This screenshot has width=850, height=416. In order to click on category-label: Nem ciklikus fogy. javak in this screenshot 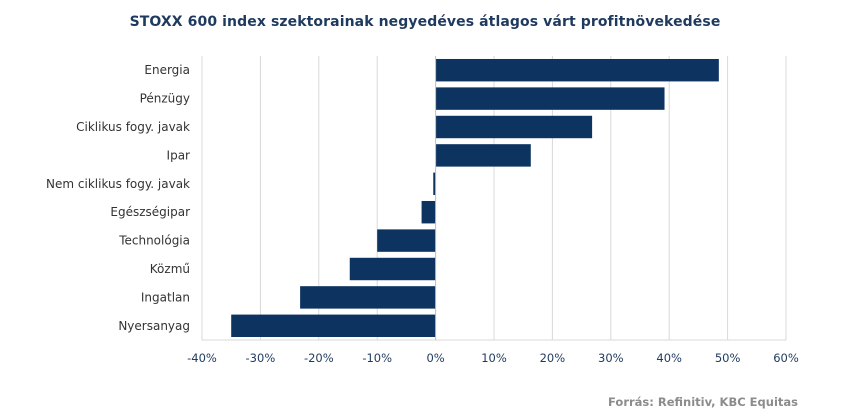, I will do `click(118, 184)`.